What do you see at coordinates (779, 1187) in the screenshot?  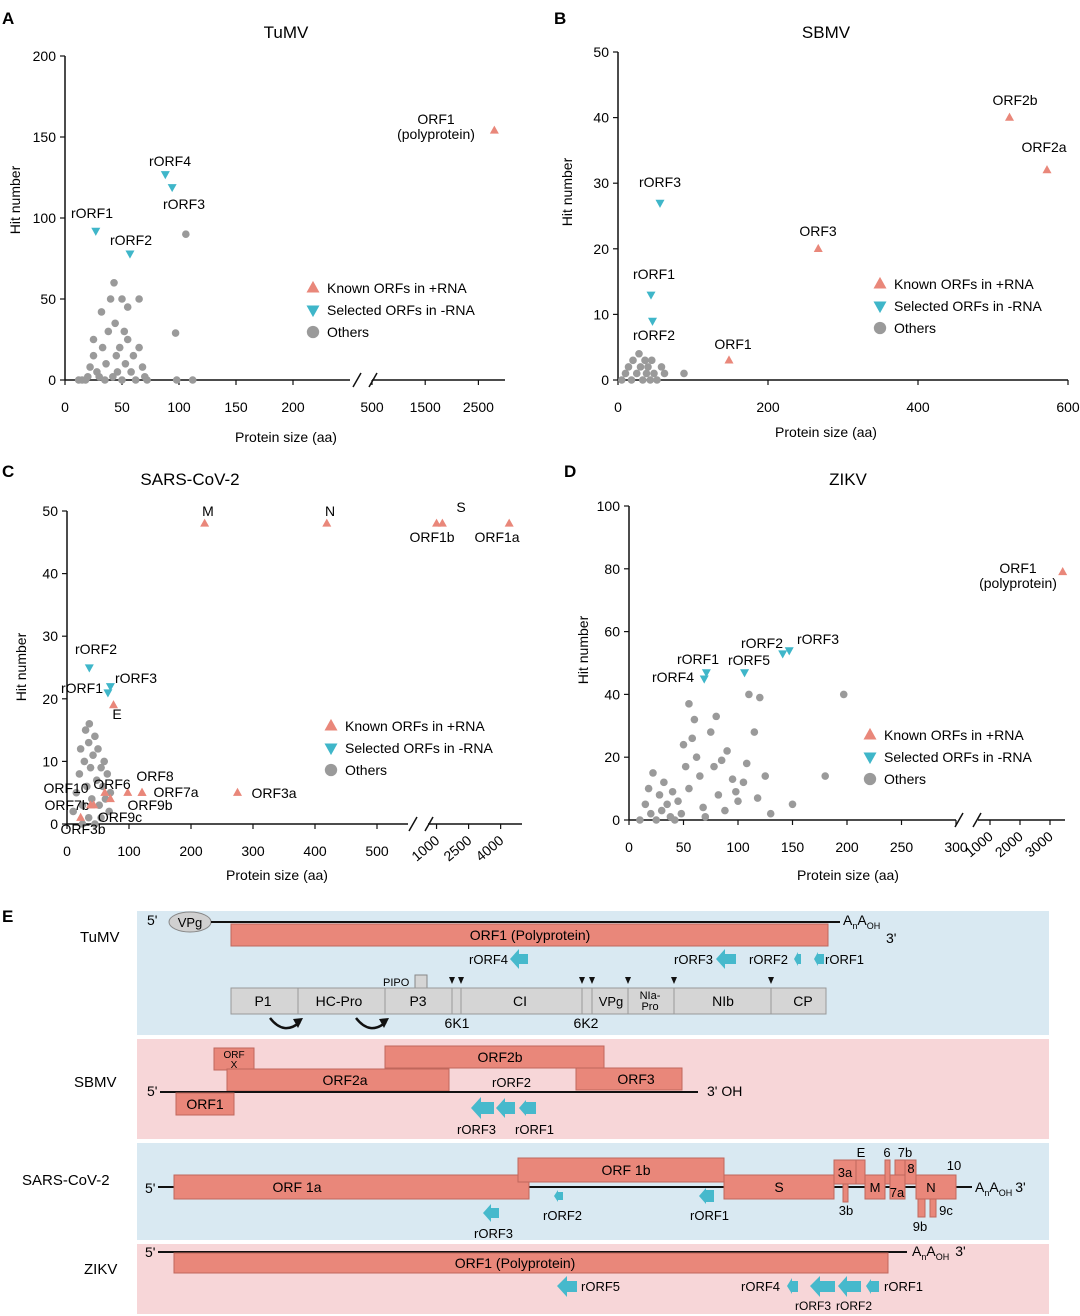 I see `sars-s-bar` at bounding box center [779, 1187].